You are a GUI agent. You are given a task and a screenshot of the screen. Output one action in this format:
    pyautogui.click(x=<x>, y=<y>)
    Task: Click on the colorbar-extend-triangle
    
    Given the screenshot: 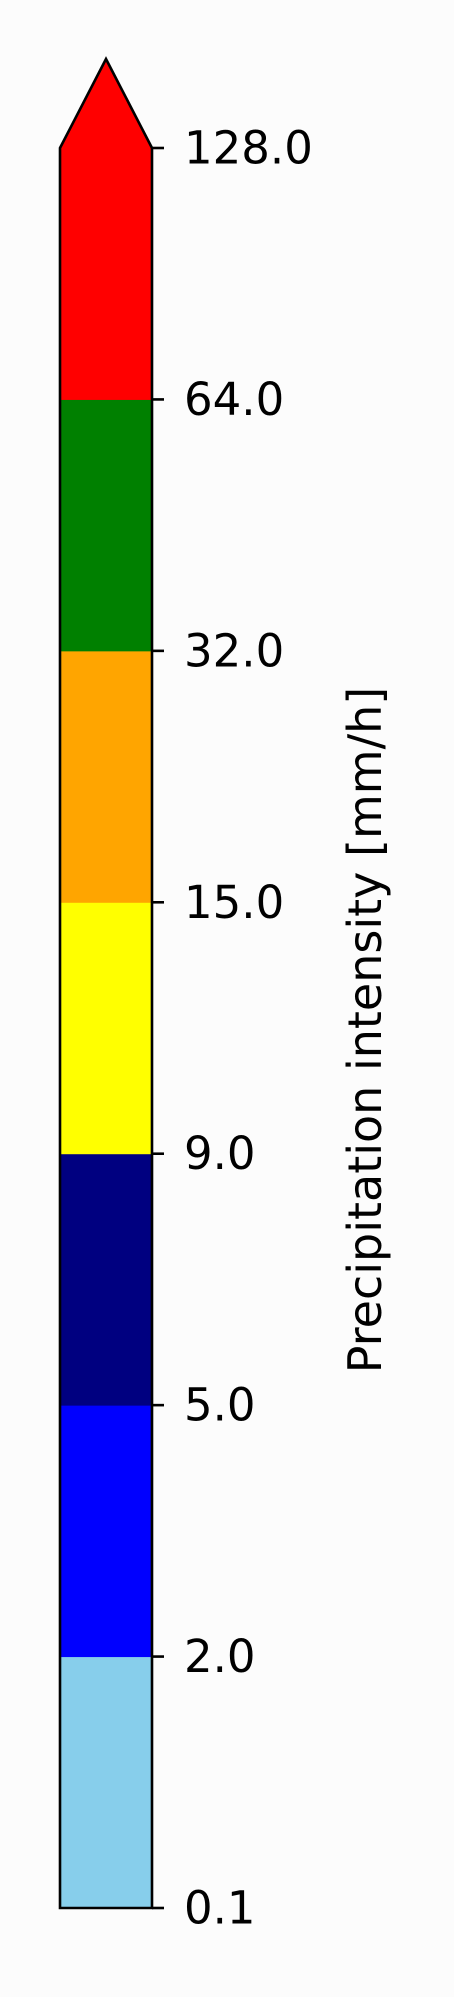 What is the action you would take?
    pyautogui.click(x=106, y=104)
    